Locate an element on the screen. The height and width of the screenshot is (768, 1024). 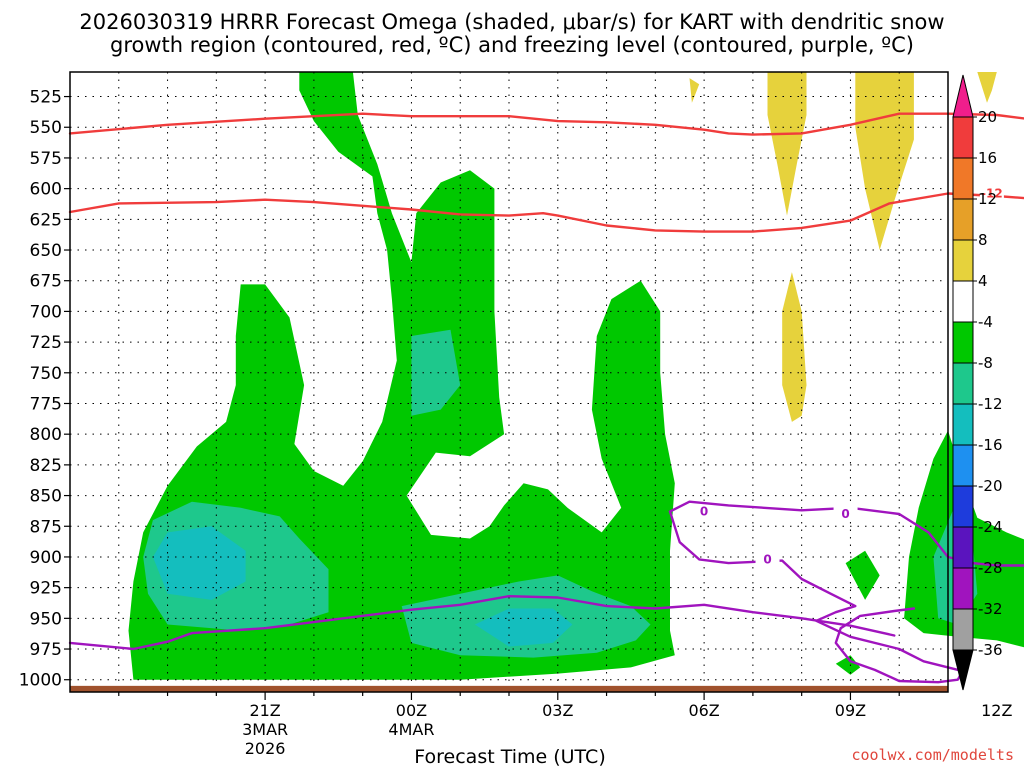
freezing-level-contour-2-label-bg is located at coordinates (845, 513).